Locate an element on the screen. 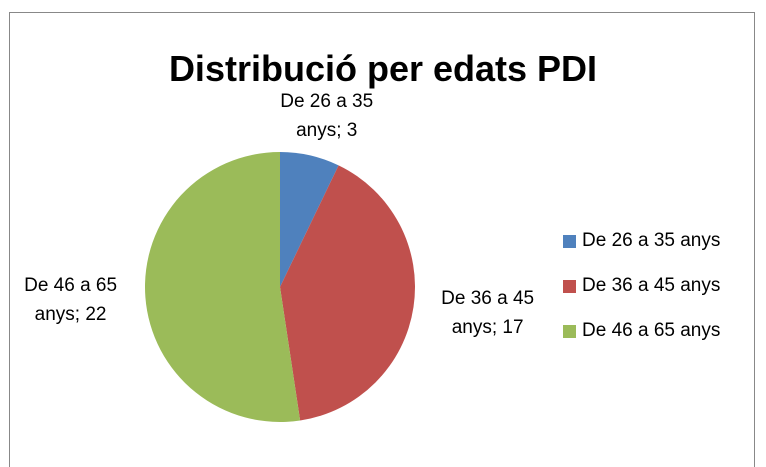 Image resolution: width=766 pixels, height=467 pixels. data-label: De 46 a 65 anys; 22 is located at coordinates (71, 300).